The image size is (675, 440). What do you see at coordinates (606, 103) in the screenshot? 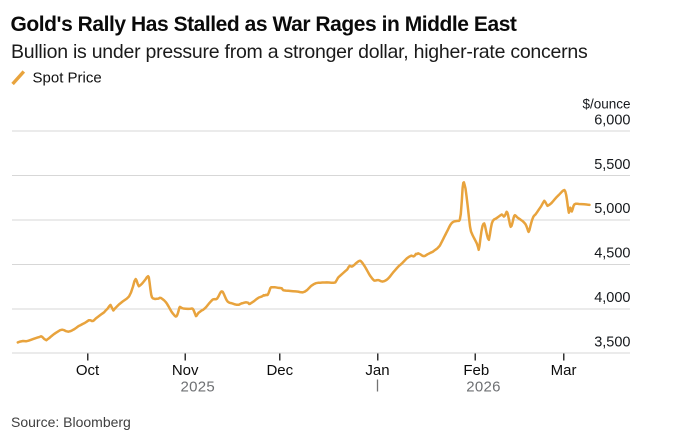
I see `svg-text: $/ounce` at bounding box center [606, 103].